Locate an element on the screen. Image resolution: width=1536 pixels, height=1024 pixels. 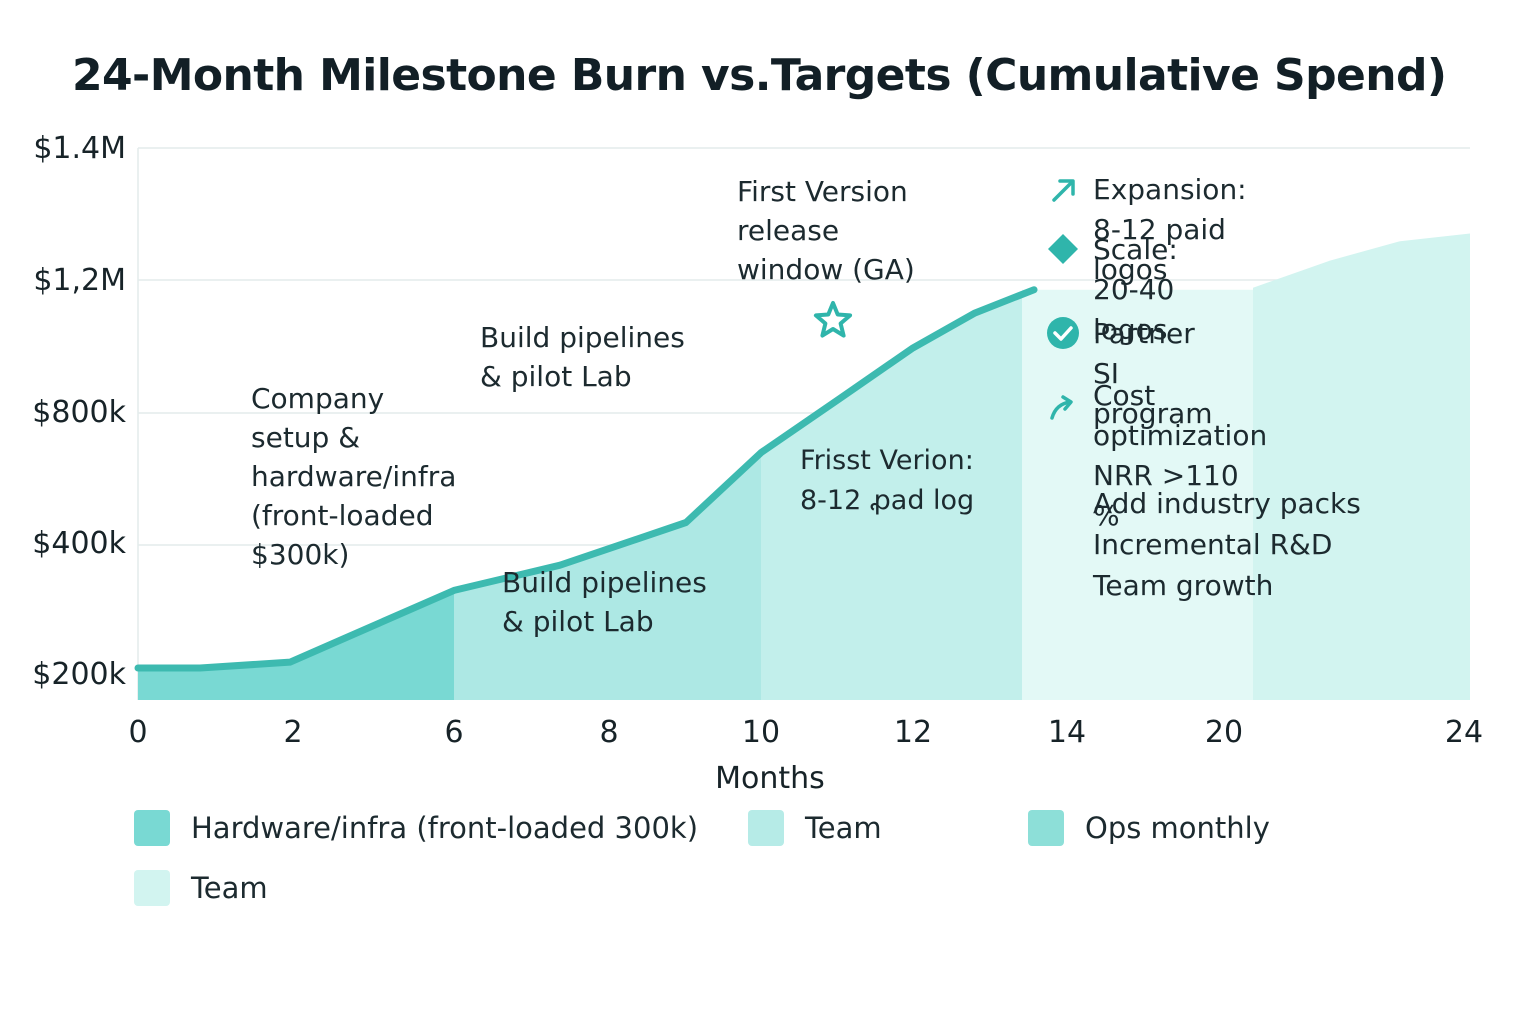
annotation-first-version-band-line2: 8-12 ꝓad log is located at coordinates (887, 500).